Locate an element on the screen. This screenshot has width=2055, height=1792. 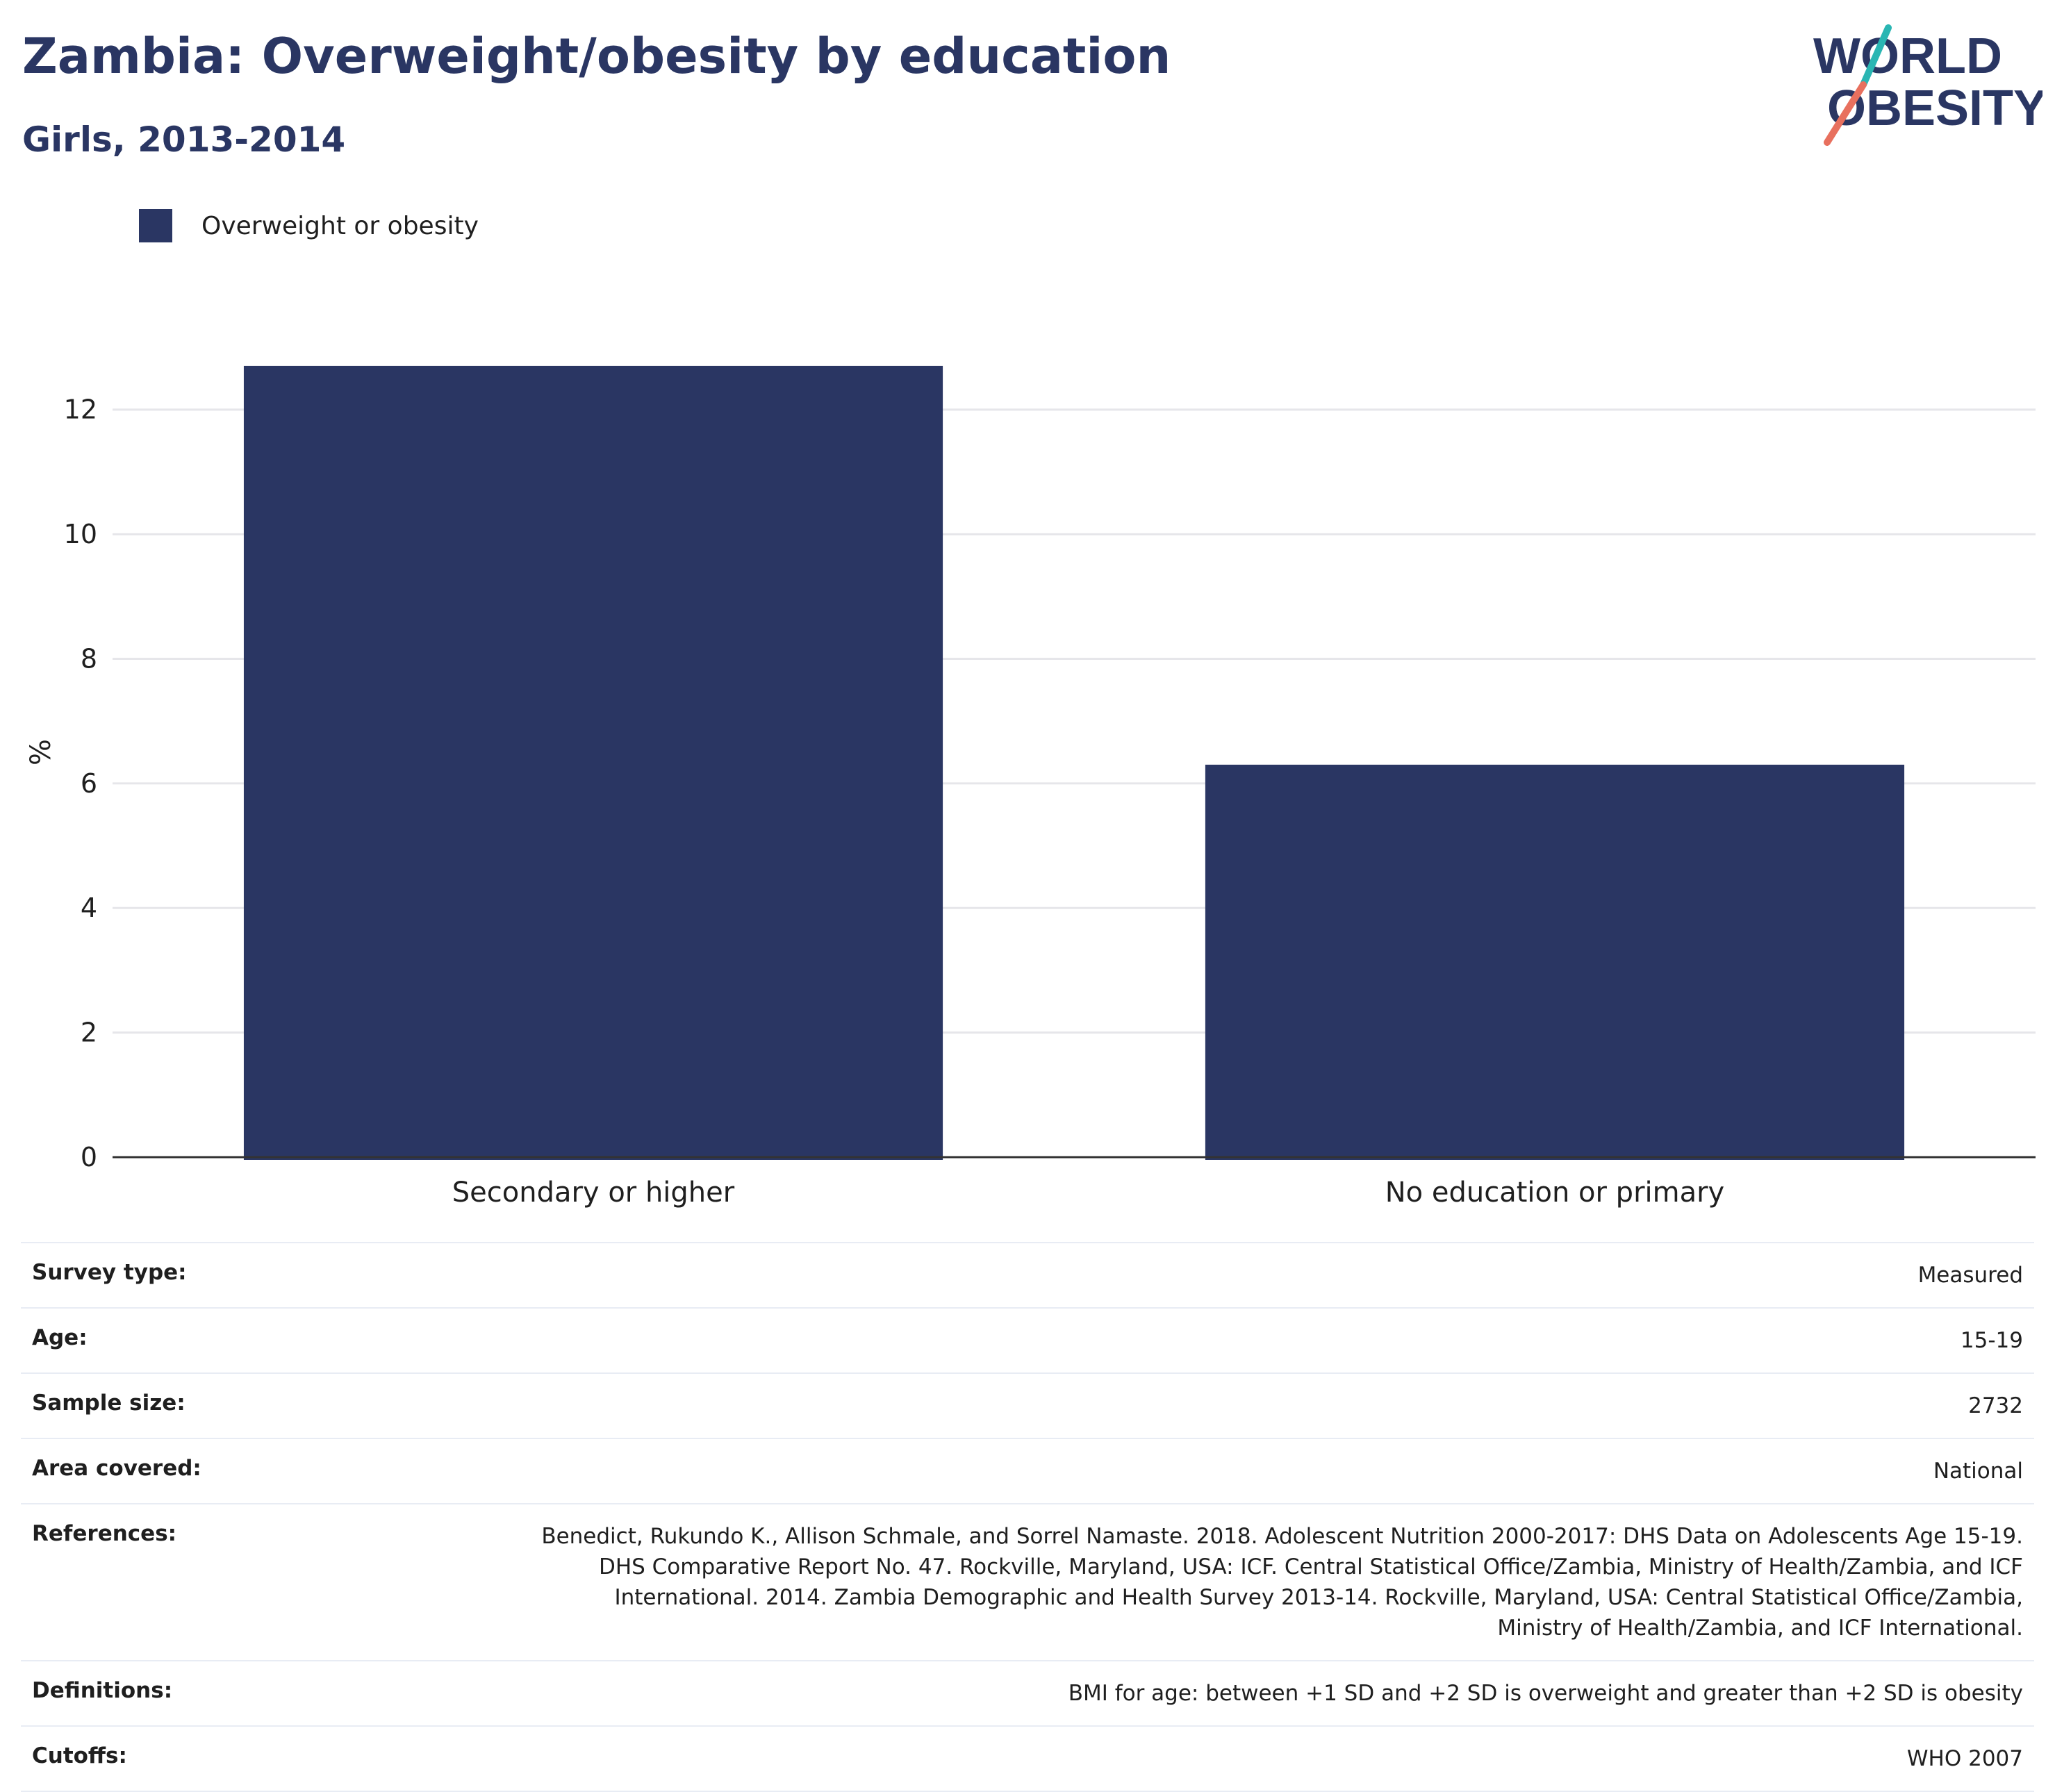
logo-word-world: WORLD is located at coordinates (1907, 56).